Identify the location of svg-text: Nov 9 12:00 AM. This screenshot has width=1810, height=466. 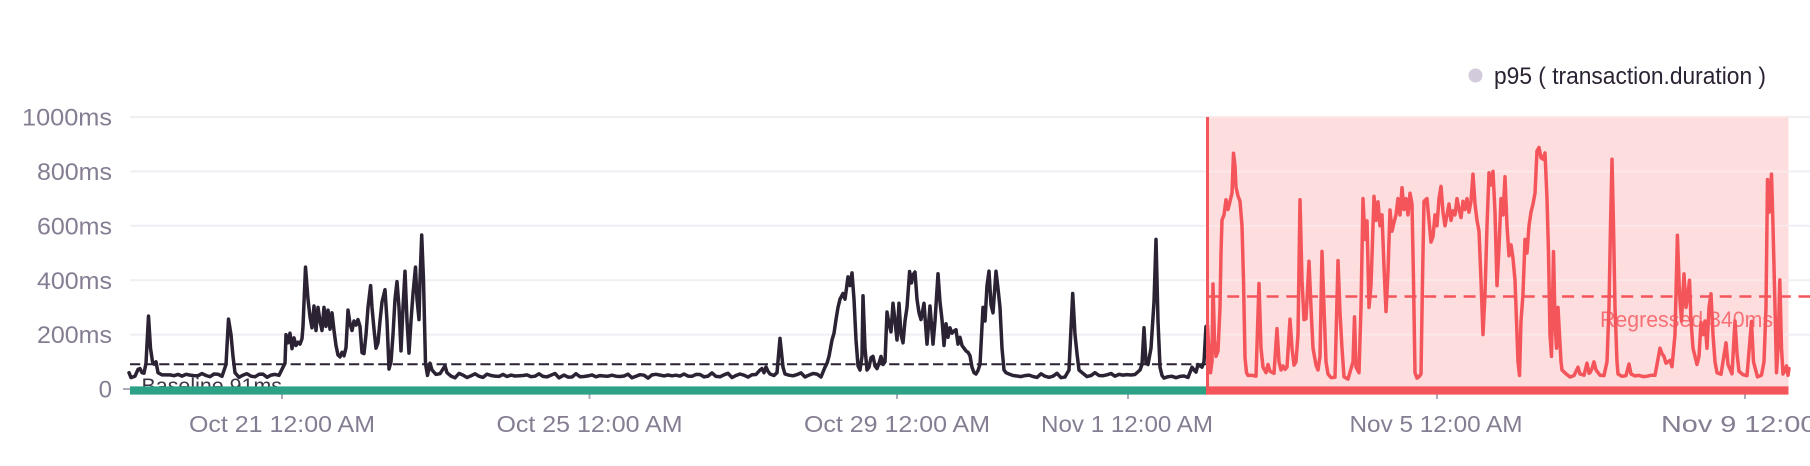
(1735, 424).